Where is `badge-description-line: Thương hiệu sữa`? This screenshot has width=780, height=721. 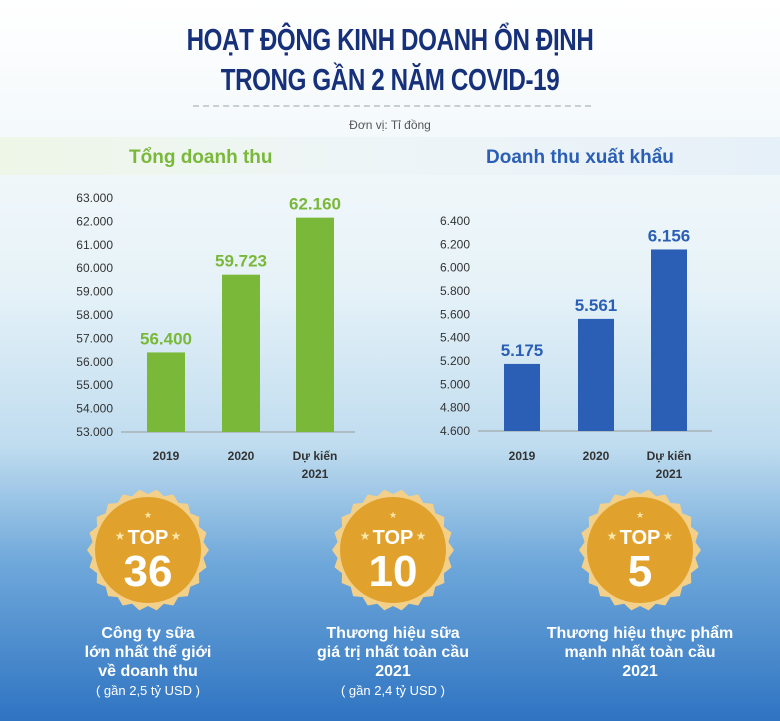
badge-description-line: Thương hiệu sữa is located at coordinates (393, 633).